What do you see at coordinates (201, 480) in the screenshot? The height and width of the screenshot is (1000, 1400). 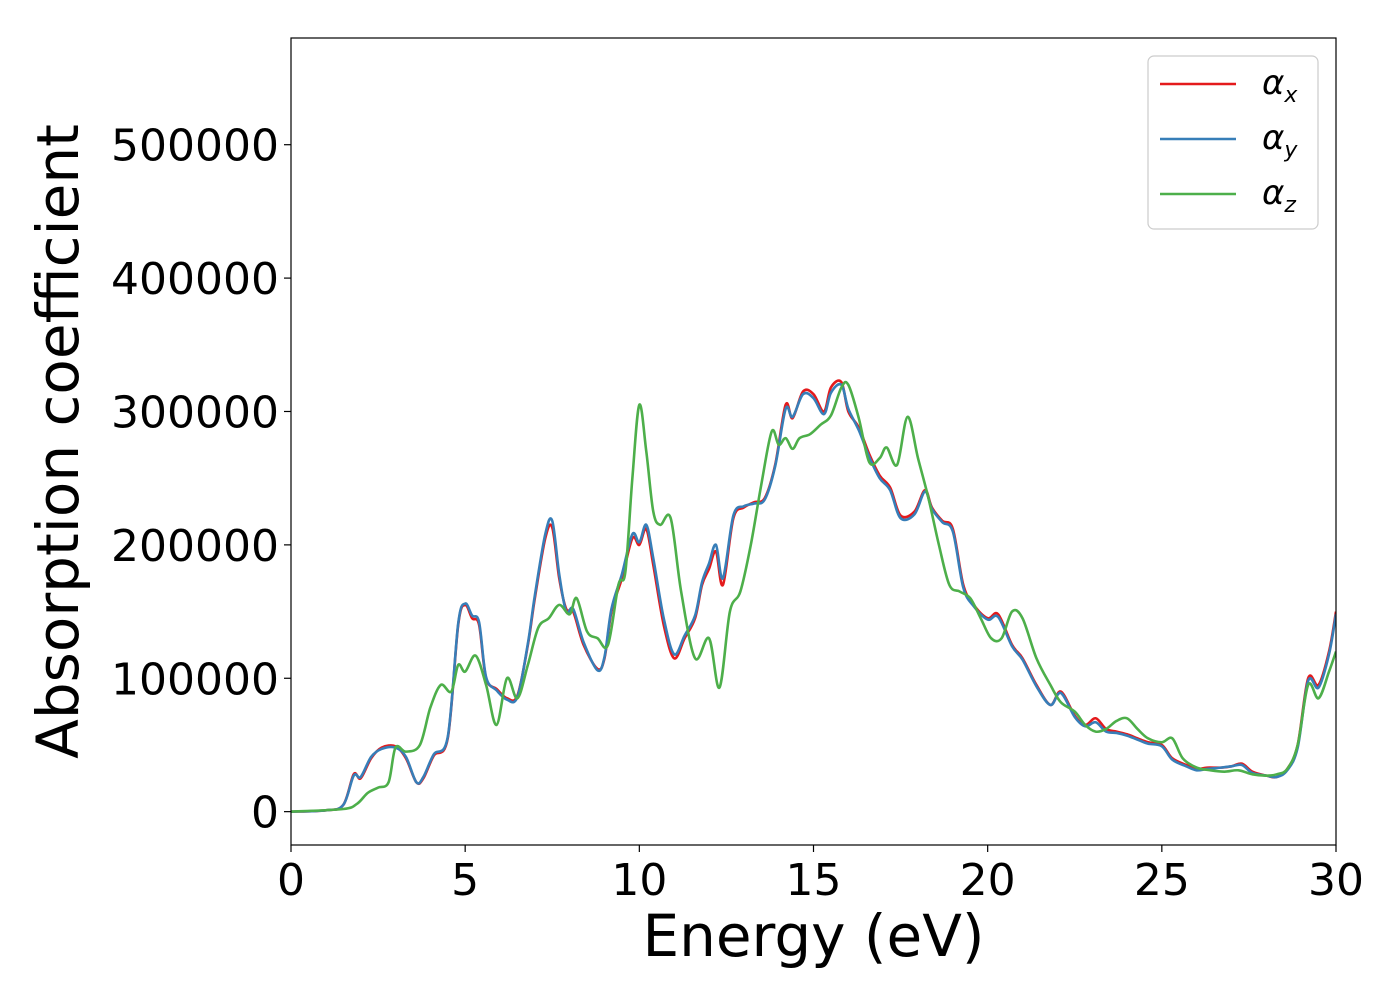 I see `y-axis-ticks: 0 100000 200000 300000 400000 500000` at bounding box center [201, 480].